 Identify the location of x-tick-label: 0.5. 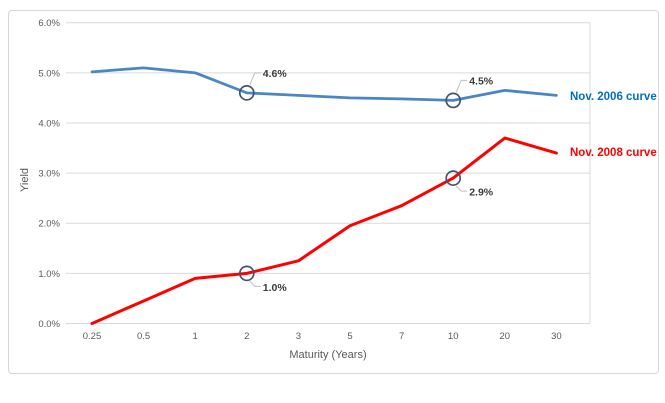
(143, 336).